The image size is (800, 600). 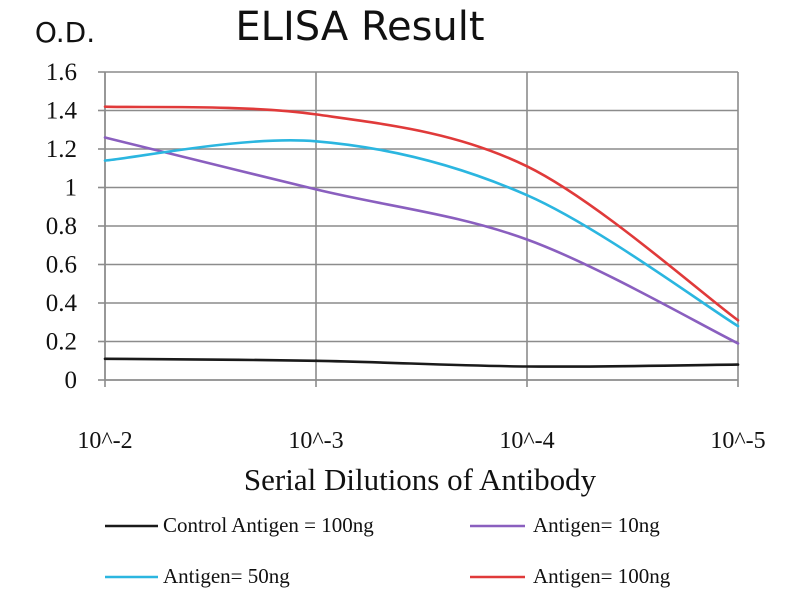 I want to click on legend-item-3: Antigen= 50ng, so click(x=197, y=576).